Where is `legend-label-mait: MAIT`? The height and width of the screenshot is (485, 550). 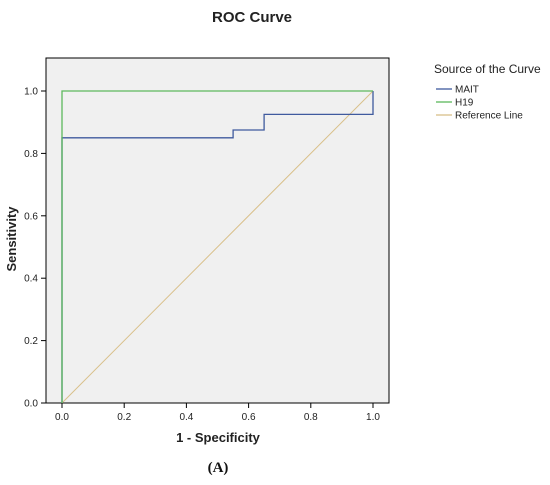
legend-label-mait: MAIT is located at coordinates (467, 90).